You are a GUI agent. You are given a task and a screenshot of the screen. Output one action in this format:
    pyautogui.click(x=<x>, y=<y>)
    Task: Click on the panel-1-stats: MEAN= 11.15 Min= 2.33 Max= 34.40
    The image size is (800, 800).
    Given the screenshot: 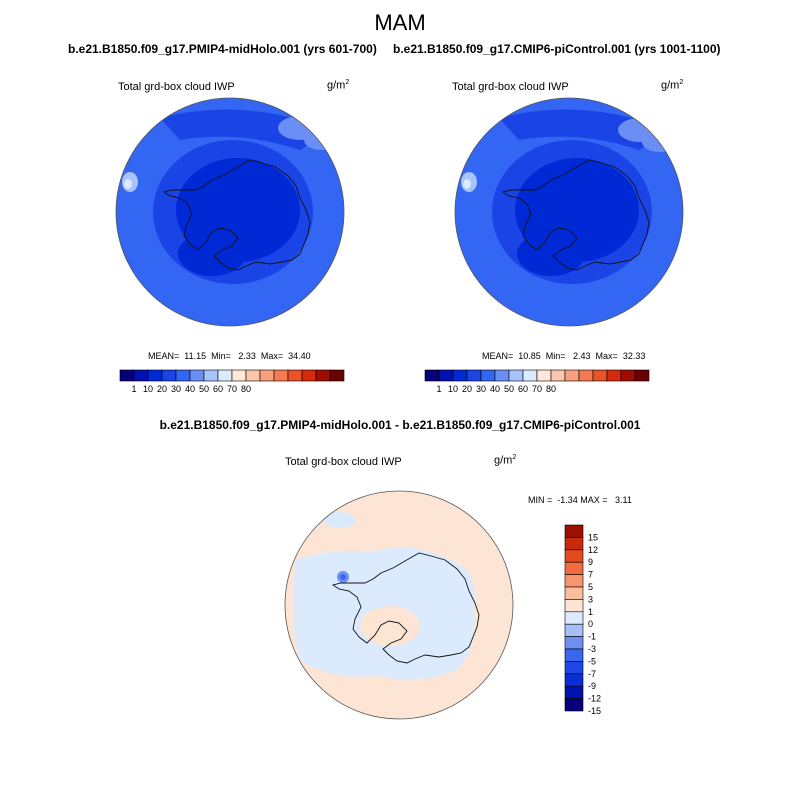 What is the action you would take?
    pyautogui.click(x=229, y=356)
    